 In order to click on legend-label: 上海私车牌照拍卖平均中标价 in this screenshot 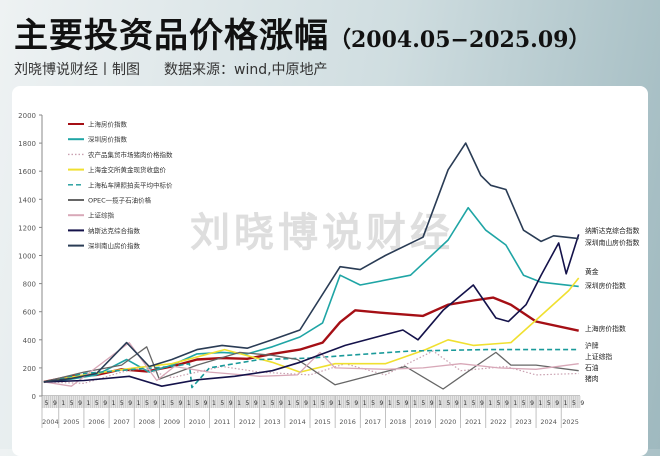, I will do `click(130, 184)`.